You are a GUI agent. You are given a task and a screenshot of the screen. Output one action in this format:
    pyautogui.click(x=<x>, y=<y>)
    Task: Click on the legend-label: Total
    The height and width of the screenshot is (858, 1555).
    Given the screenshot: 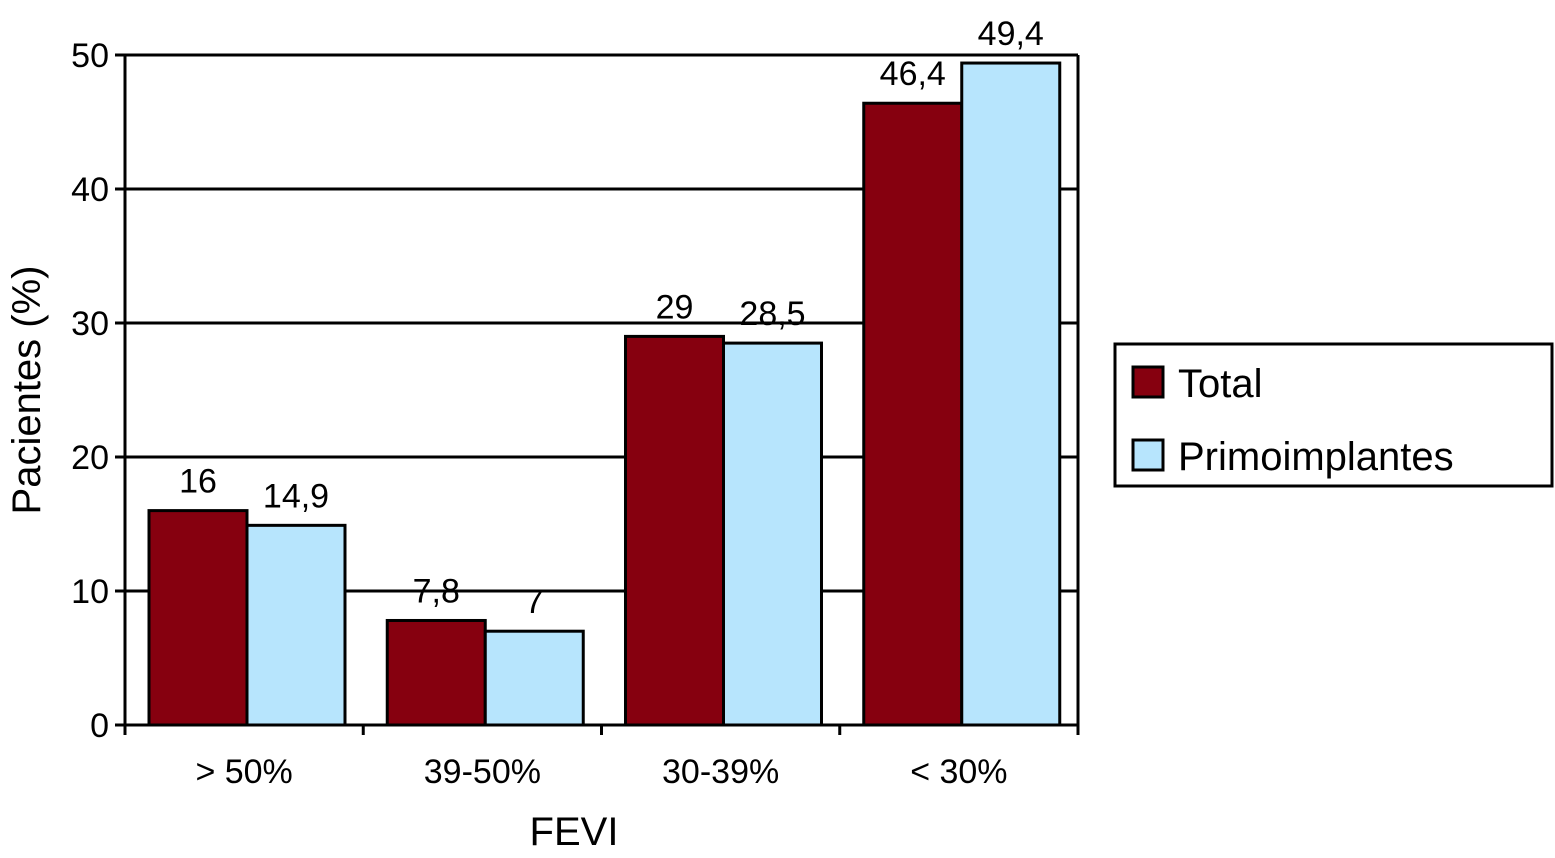 What is the action you would take?
    pyautogui.click(x=1220, y=384)
    